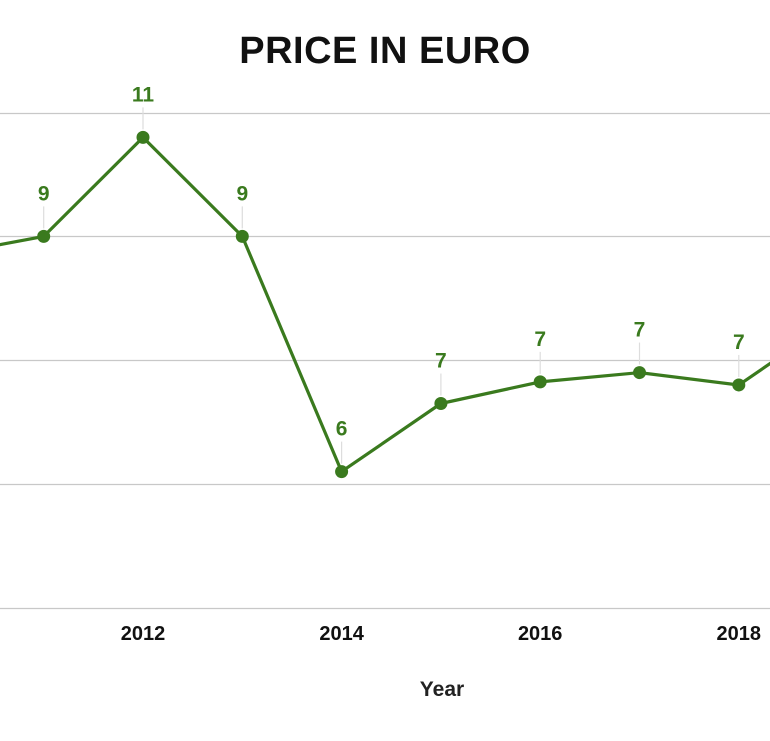  I want to click on chart-title: PRICE IN EURO, so click(385, 51).